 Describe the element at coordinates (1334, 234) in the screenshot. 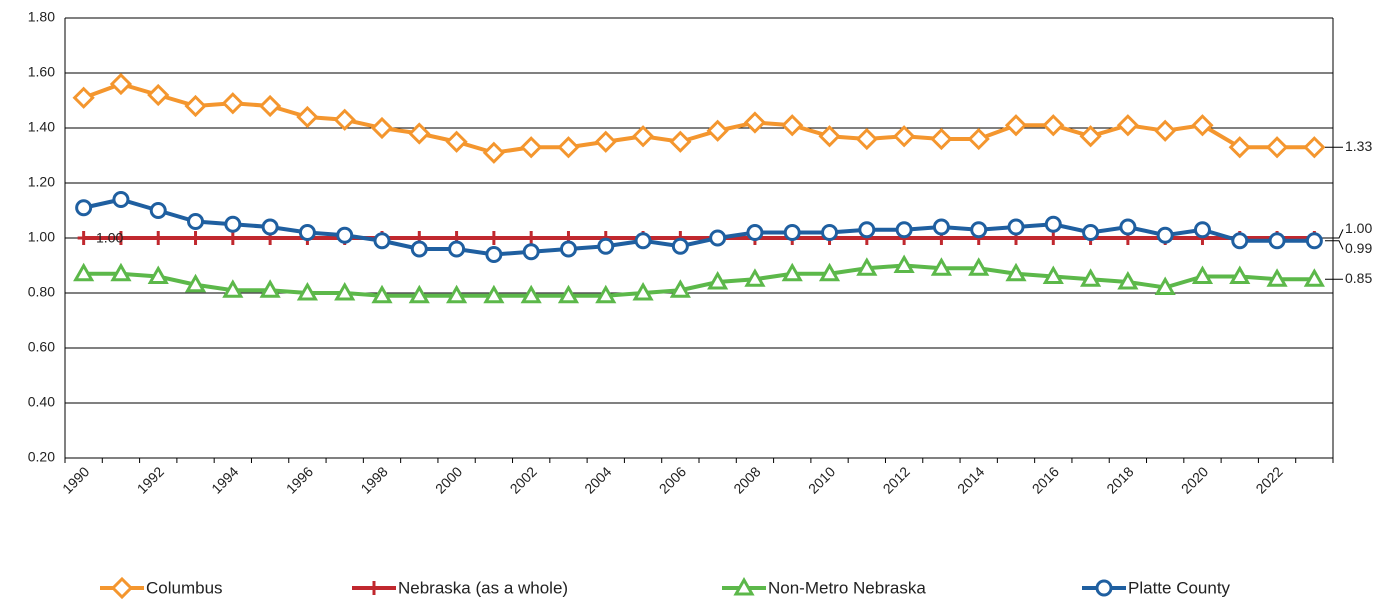

I see `leader-line` at that location.